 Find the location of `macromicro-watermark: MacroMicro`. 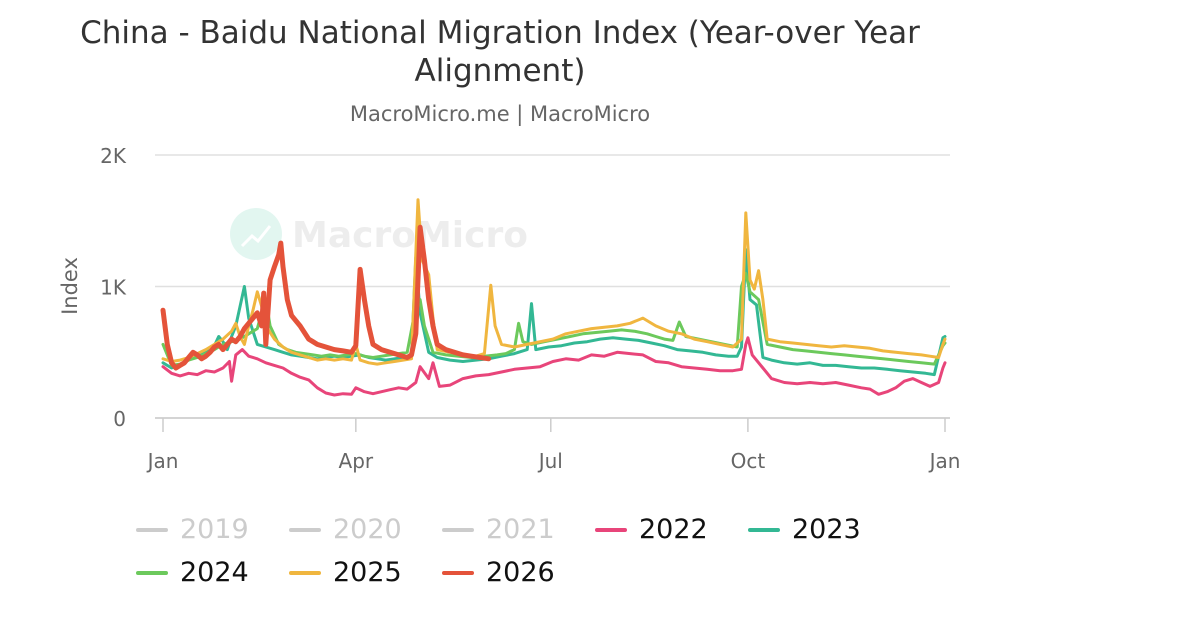

macromicro-watermark: MacroMicro is located at coordinates (379, 234).